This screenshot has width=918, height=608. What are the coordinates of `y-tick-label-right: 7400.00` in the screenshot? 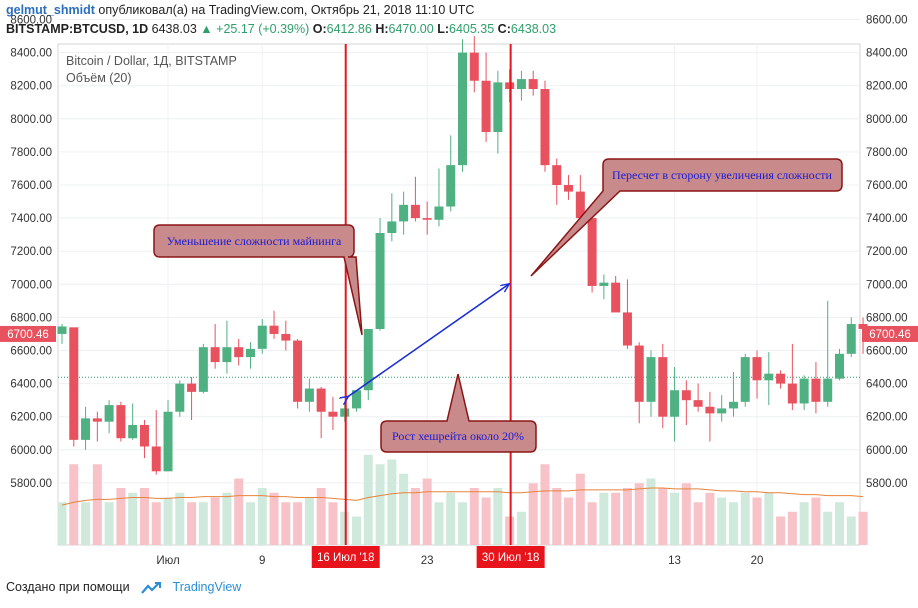 It's located at (887, 219).